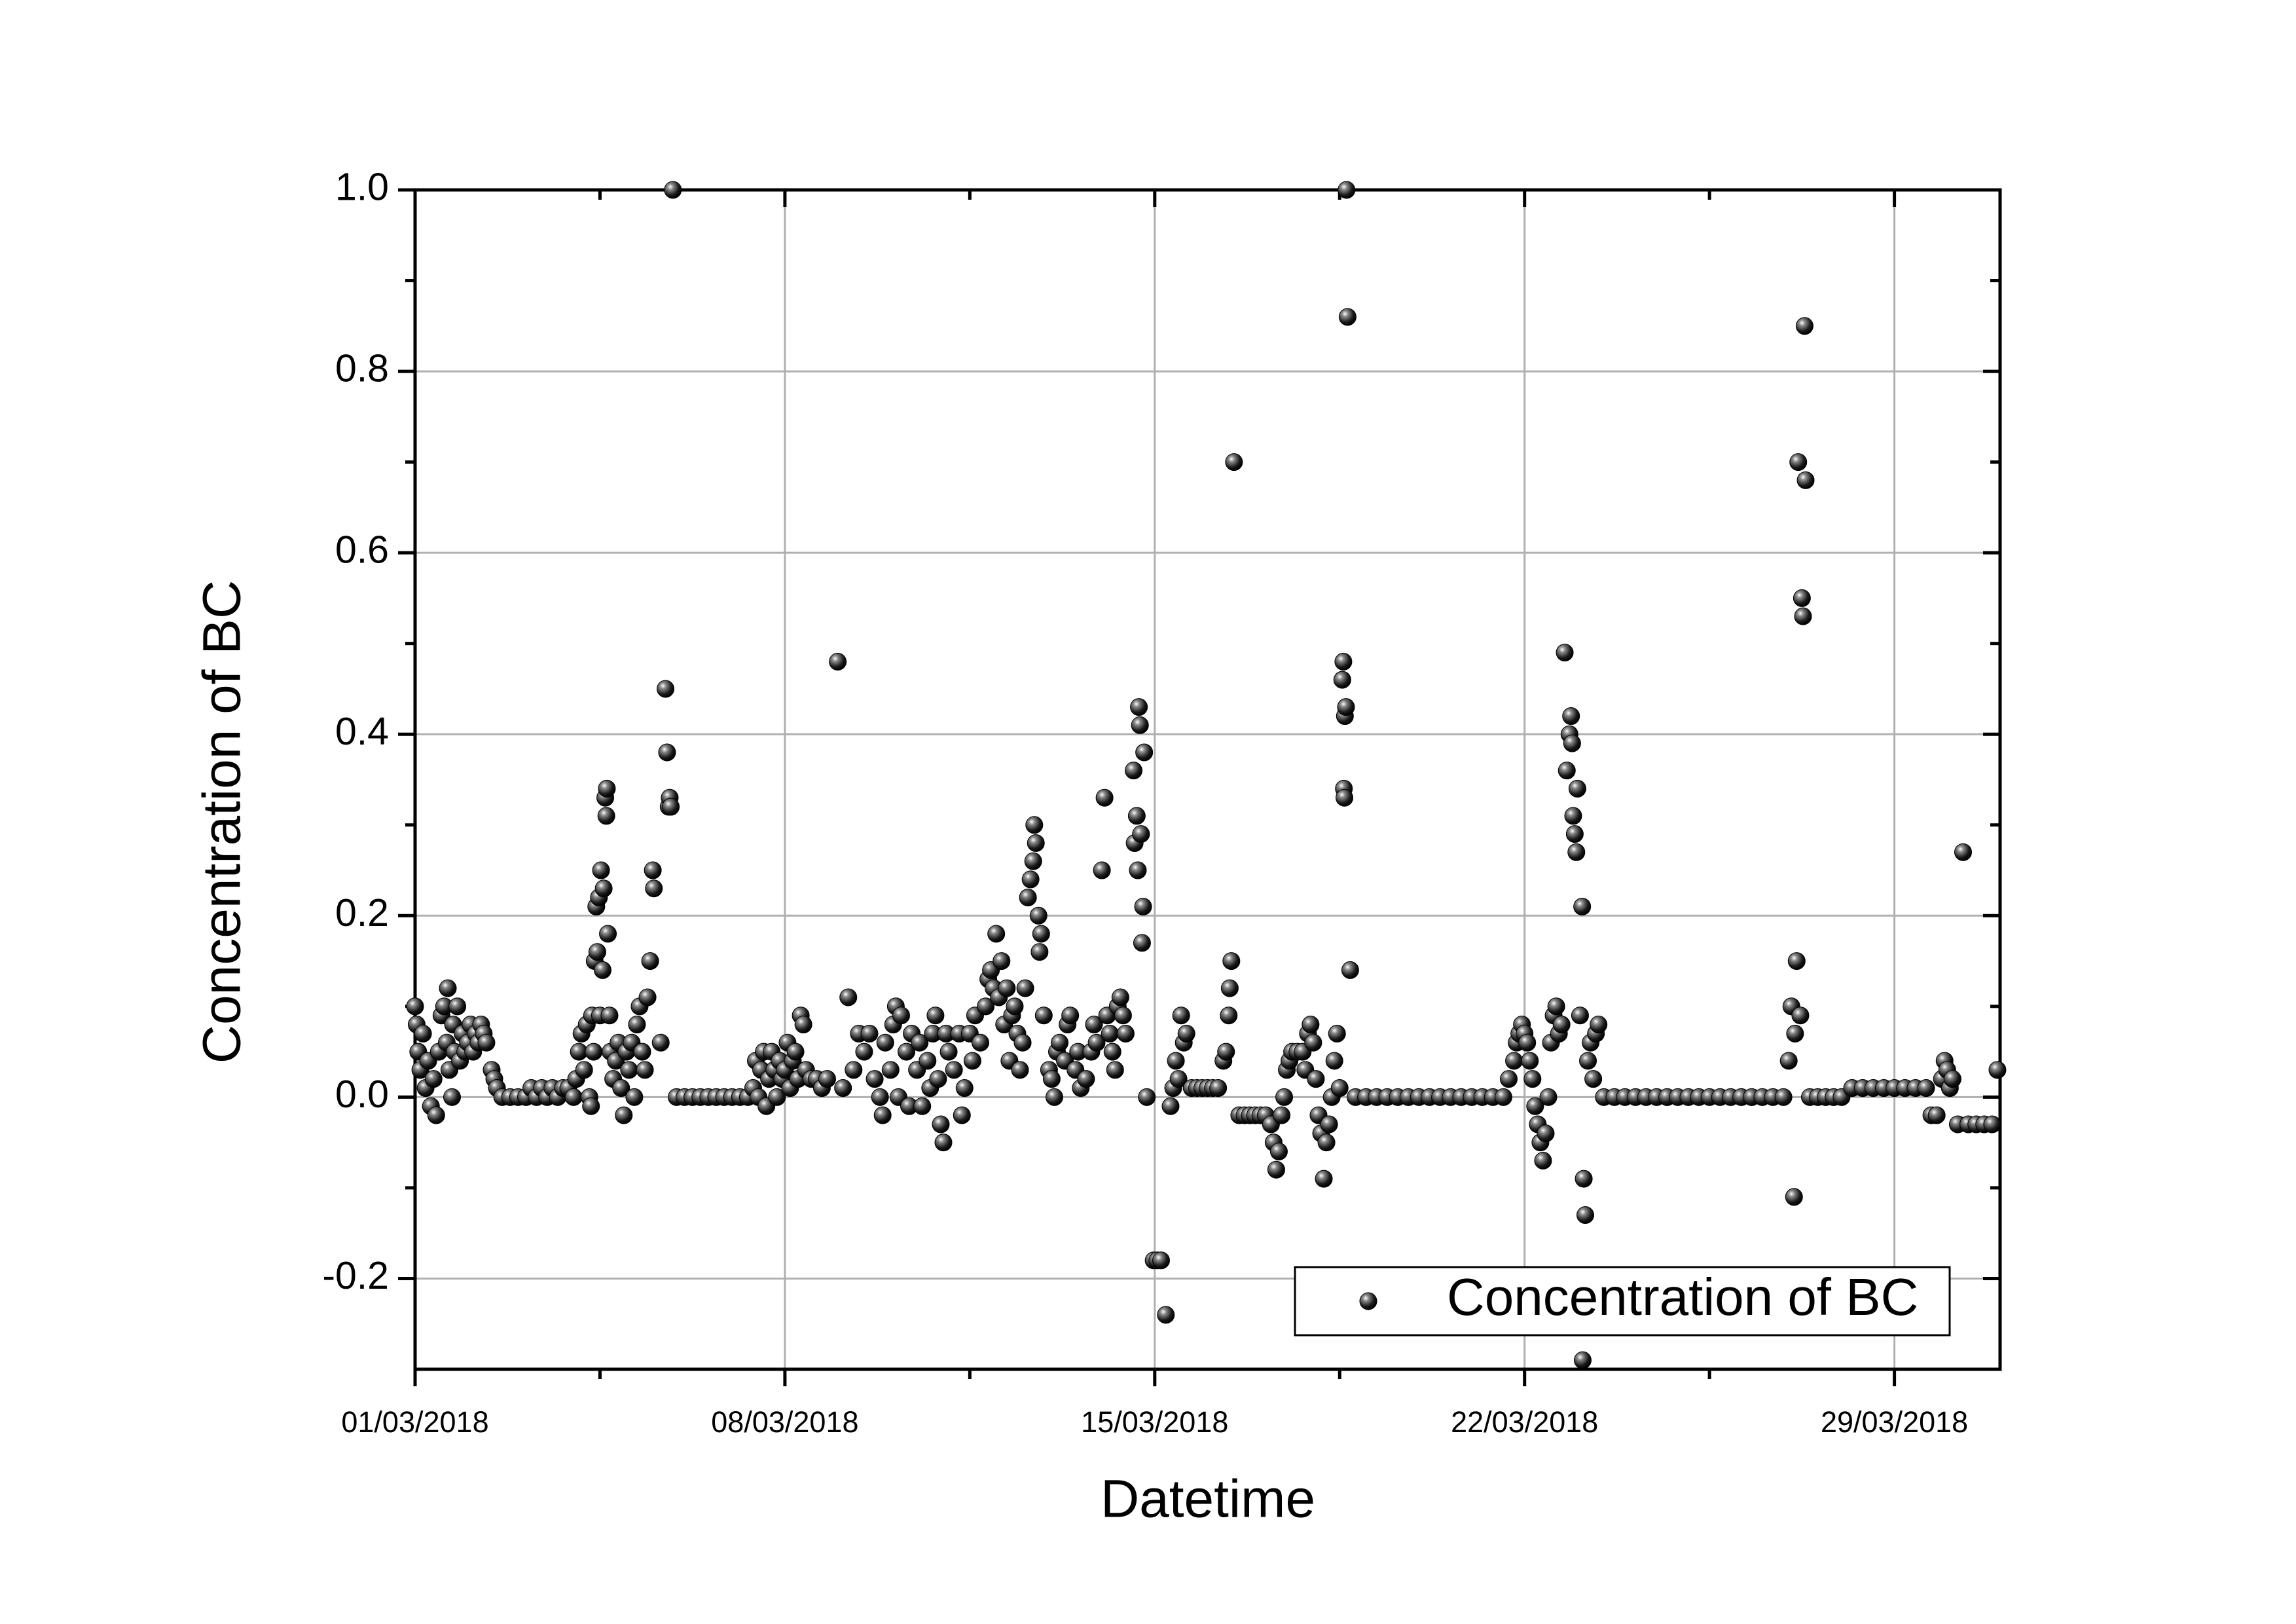 This screenshot has width=2296, height=1624. Describe the element at coordinates (1208, 1499) in the screenshot. I see `x-axis-title: Datetime` at that location.